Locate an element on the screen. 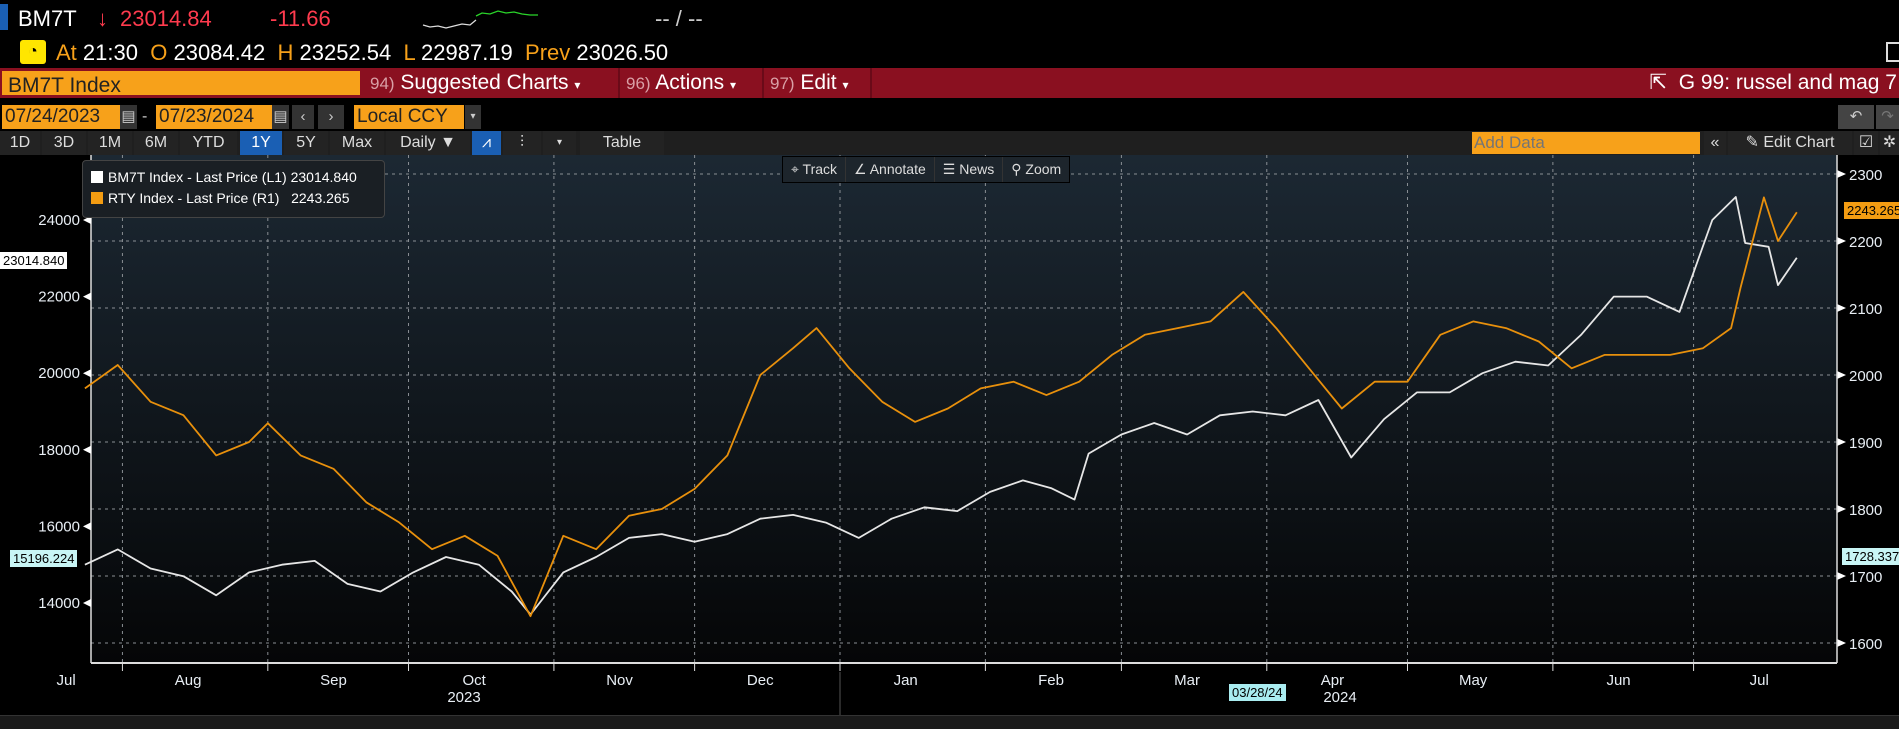  sparkline is located at coordinates (480, 19).